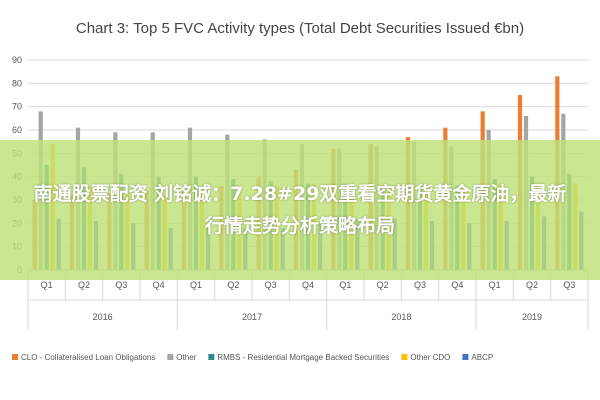 This screenshot has width=600, height=400. What do you see at coordinates (430, 357) in the screenshot?
I see `legend-label: Other CDO` at bounding box center [430, 357].